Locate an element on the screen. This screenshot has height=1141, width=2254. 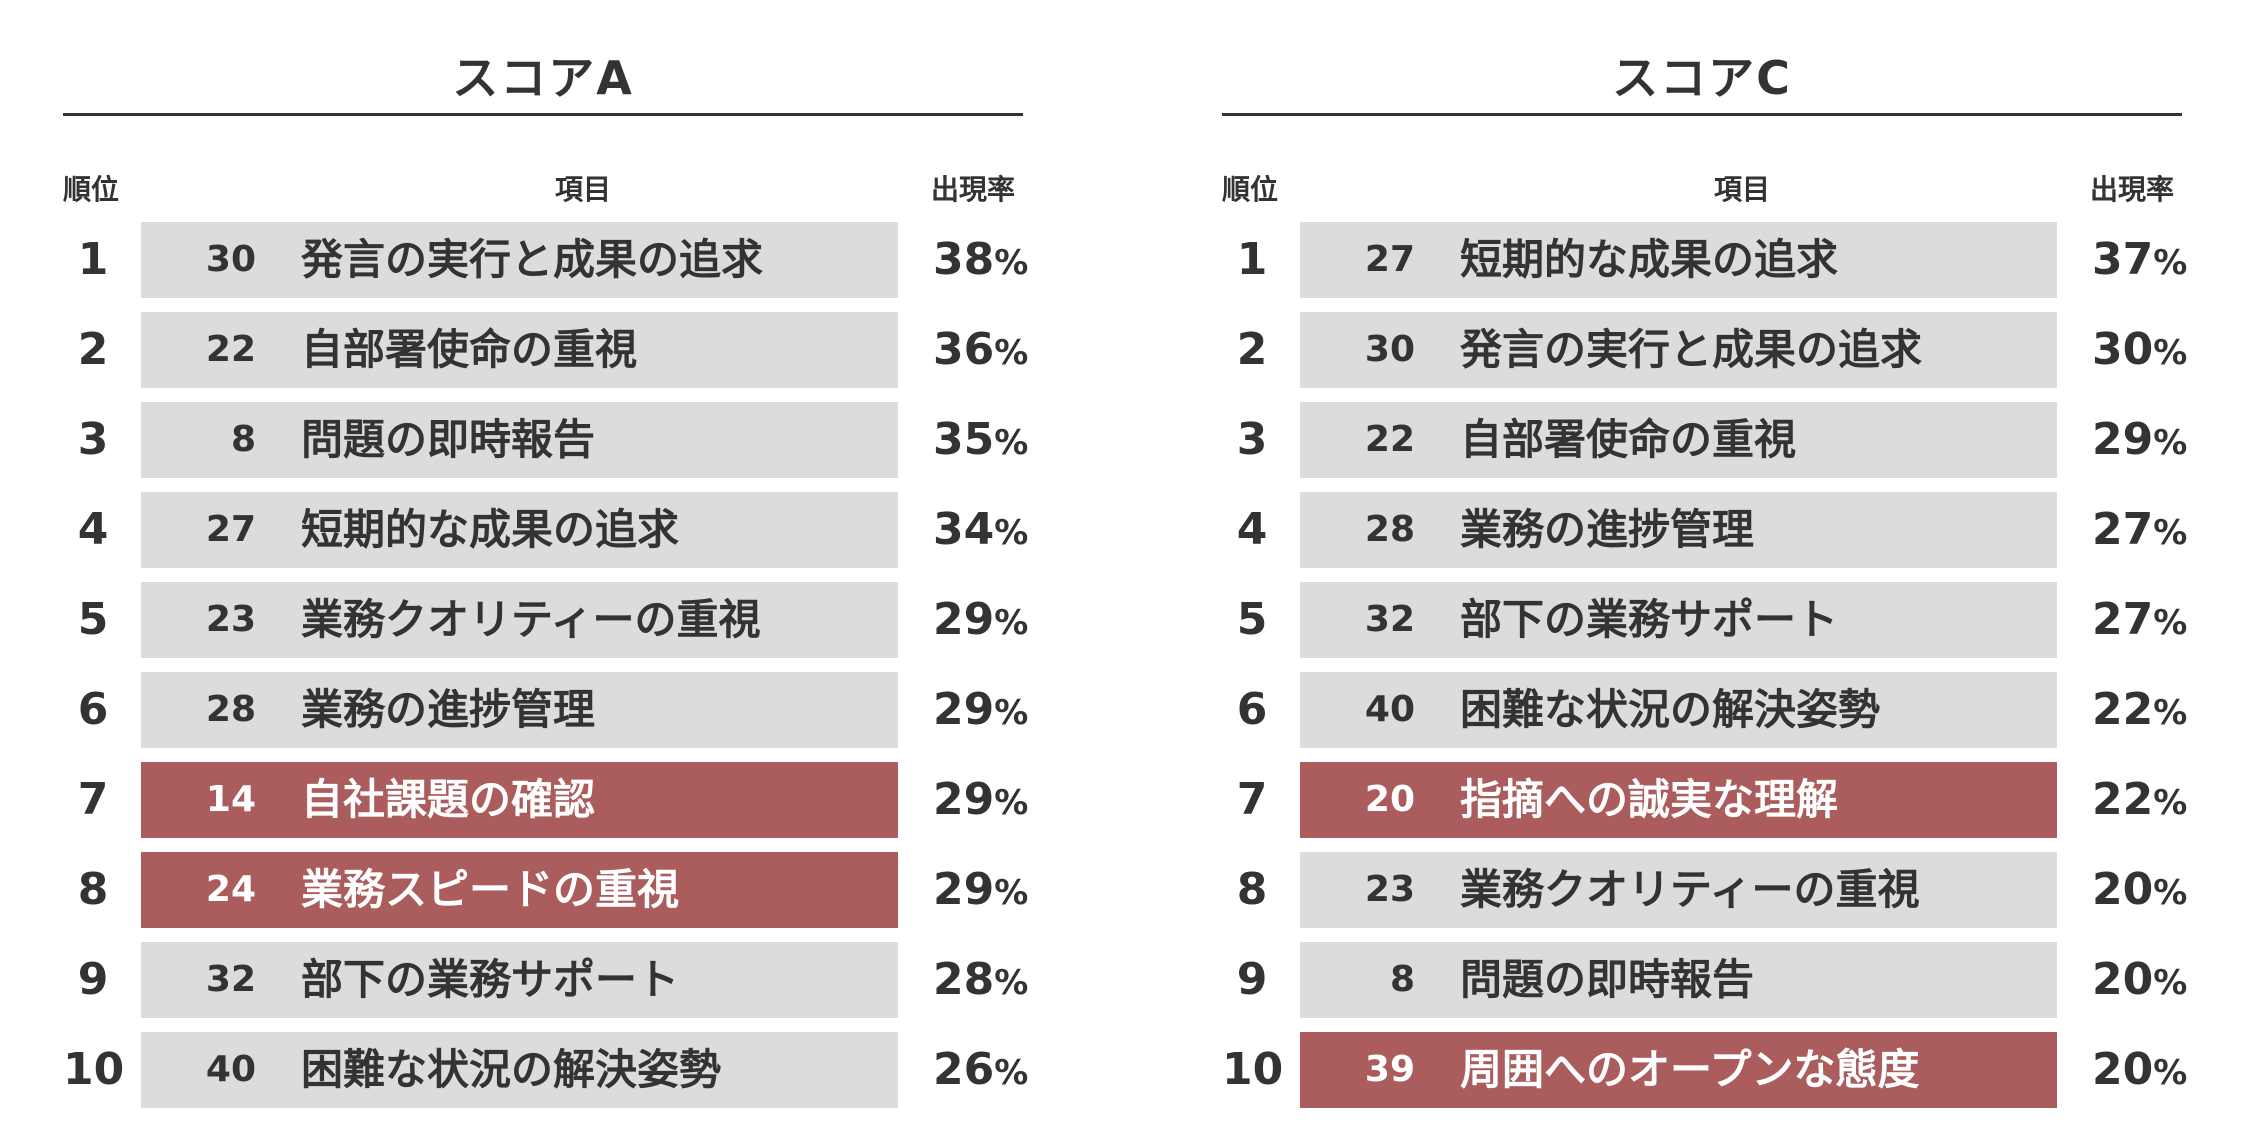
ranking-row: 2 22 自部署使命の重視 36% is located at coordinates (545, 350).